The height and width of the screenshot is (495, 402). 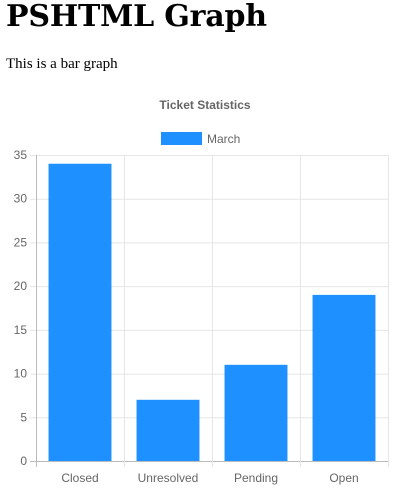 What do you see at coordinates (256, 478) in the screenshot?
I see `x-tick-label: Pending` at bounding box center [256, 478].